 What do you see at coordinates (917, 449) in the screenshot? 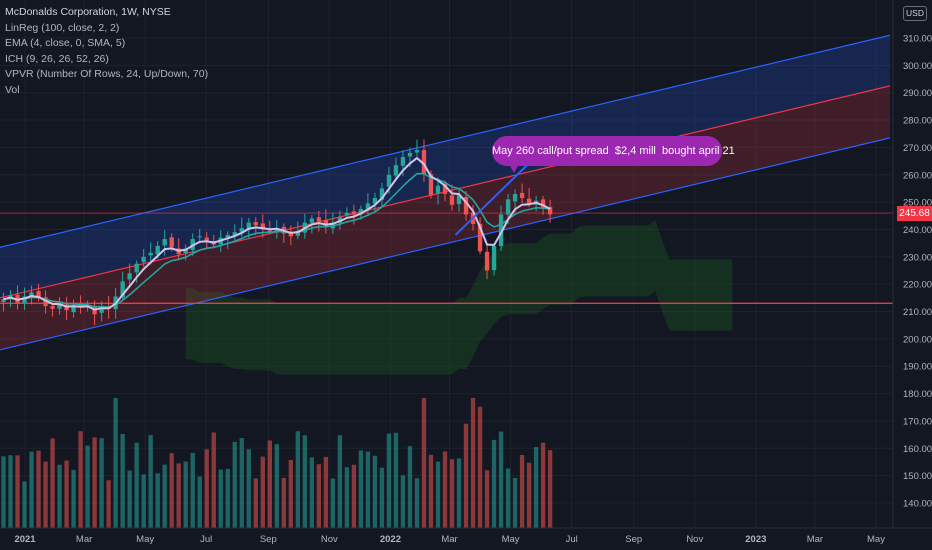
I see `y-tick-label: 160.00` at bounding box center [917, 449].